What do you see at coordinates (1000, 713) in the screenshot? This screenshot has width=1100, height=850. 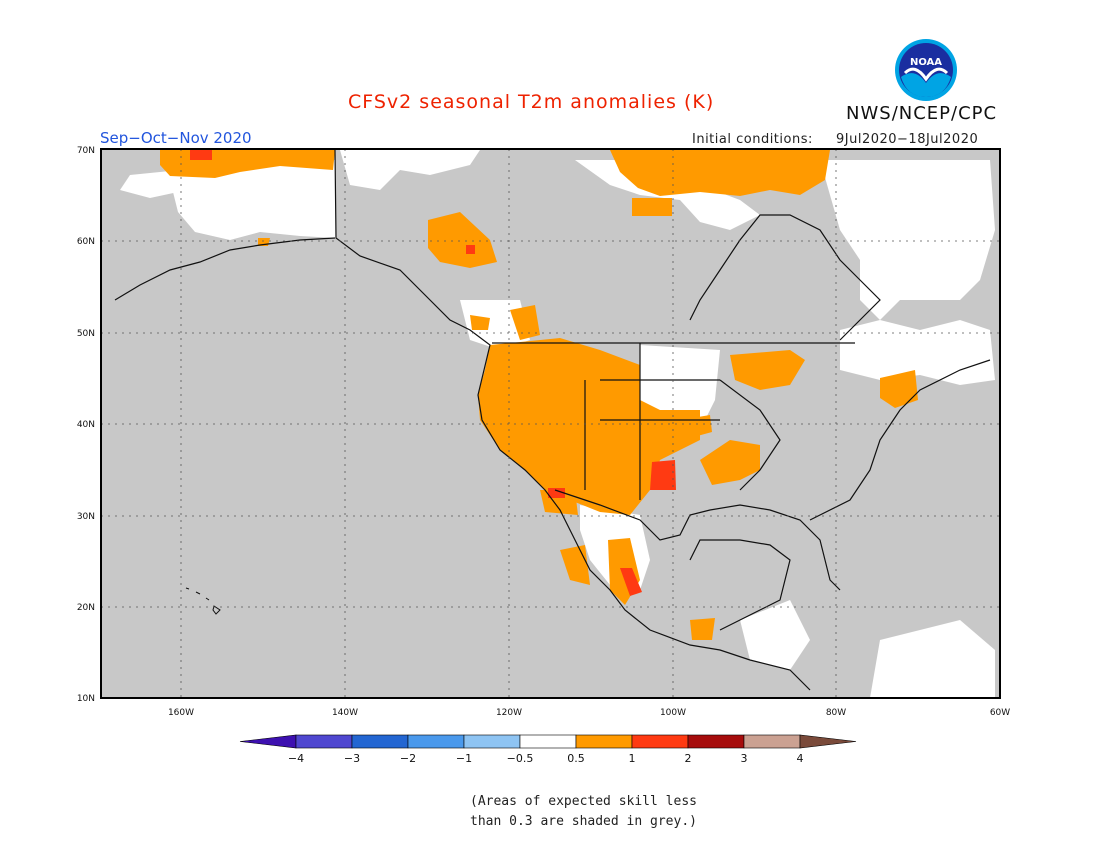 I see `lon-label: 60W` at bounding box center [1000, 713].